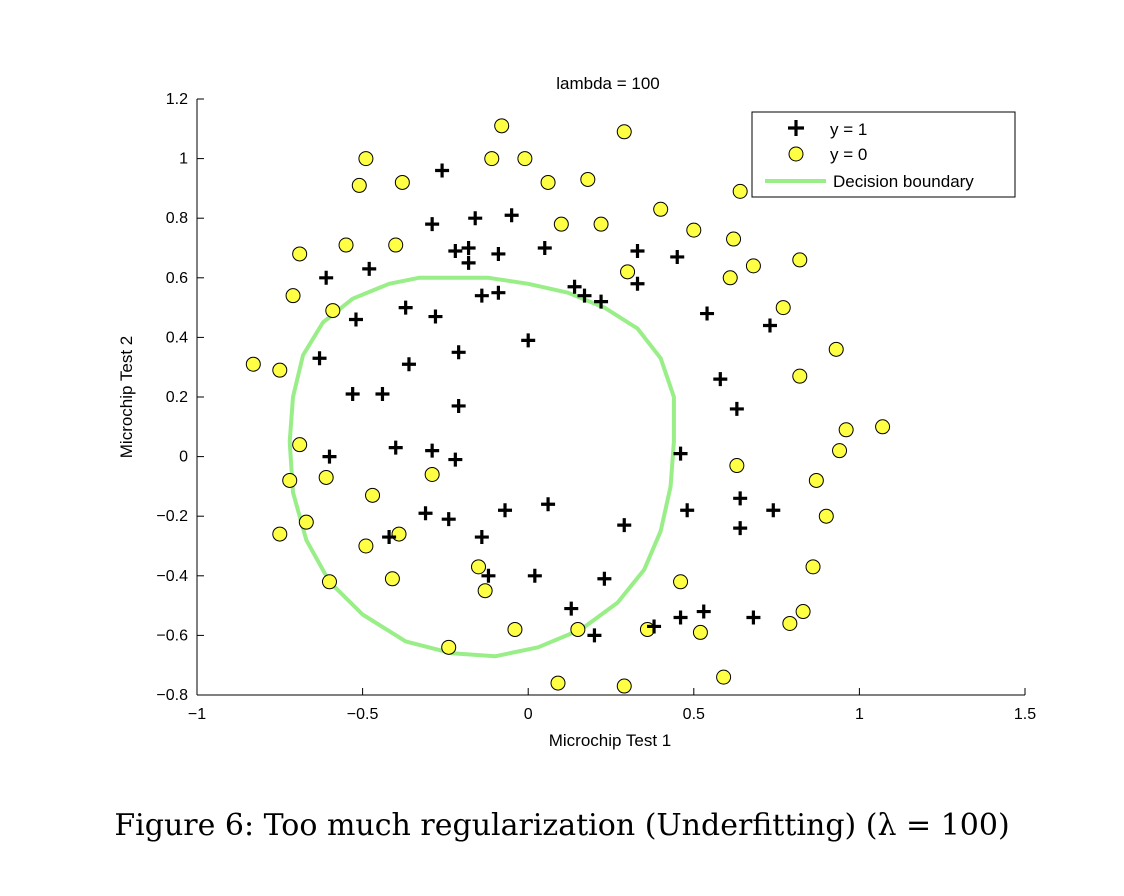 This screenshot has width=1124, height=896. I want to click on y-tick-label: −0.6, so click(172, 635).